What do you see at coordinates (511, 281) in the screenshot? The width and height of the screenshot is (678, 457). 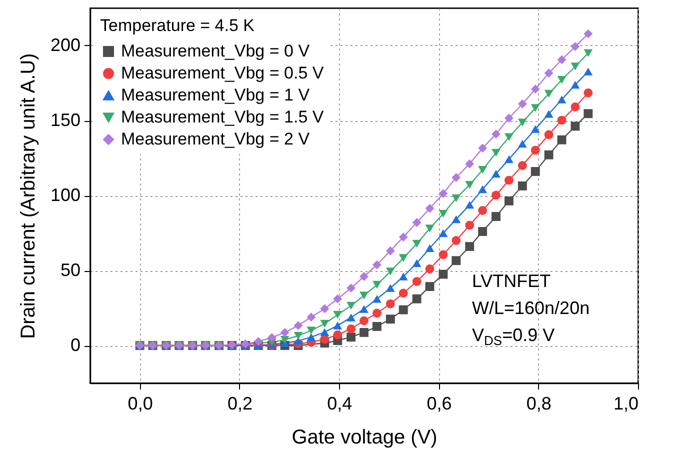 I see `annotation: LVTNFET` at bounding box center [511, 281].